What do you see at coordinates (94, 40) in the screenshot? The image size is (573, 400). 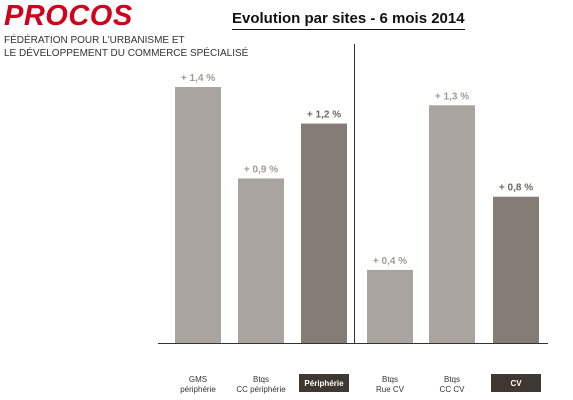 I see `subtitle-line-1: FÉDÉRATION POUR L'URBANISME ET` at bounding box center [94, 40].